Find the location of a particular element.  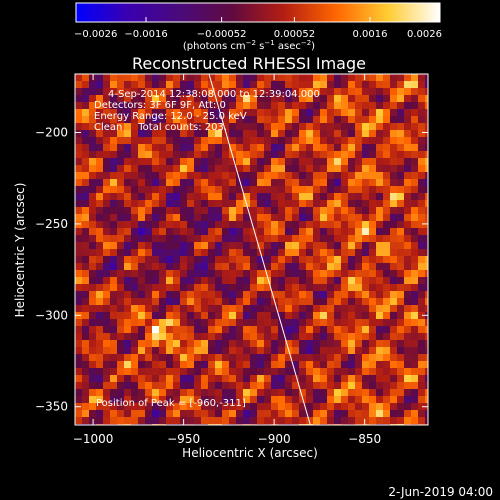

annotation-detectors: Detectors: 3F 6F 9F, Att: 0 is located at coordinates (160, 105).